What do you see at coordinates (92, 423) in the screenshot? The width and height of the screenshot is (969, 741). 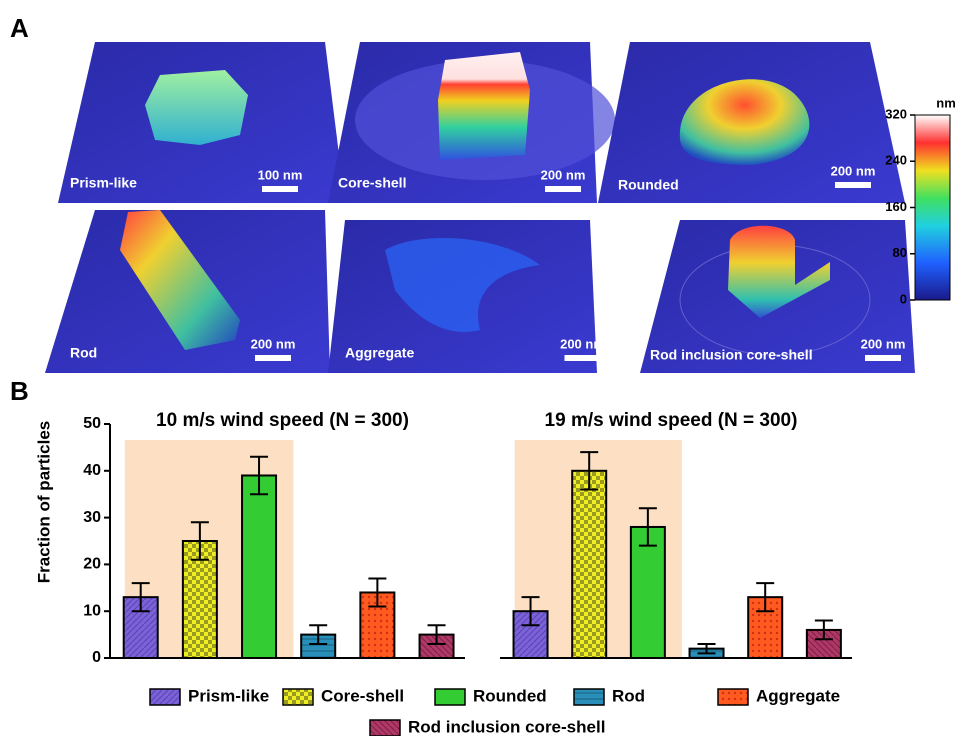 I see `y-tick-label: 50` at bounding box center [92, 423].